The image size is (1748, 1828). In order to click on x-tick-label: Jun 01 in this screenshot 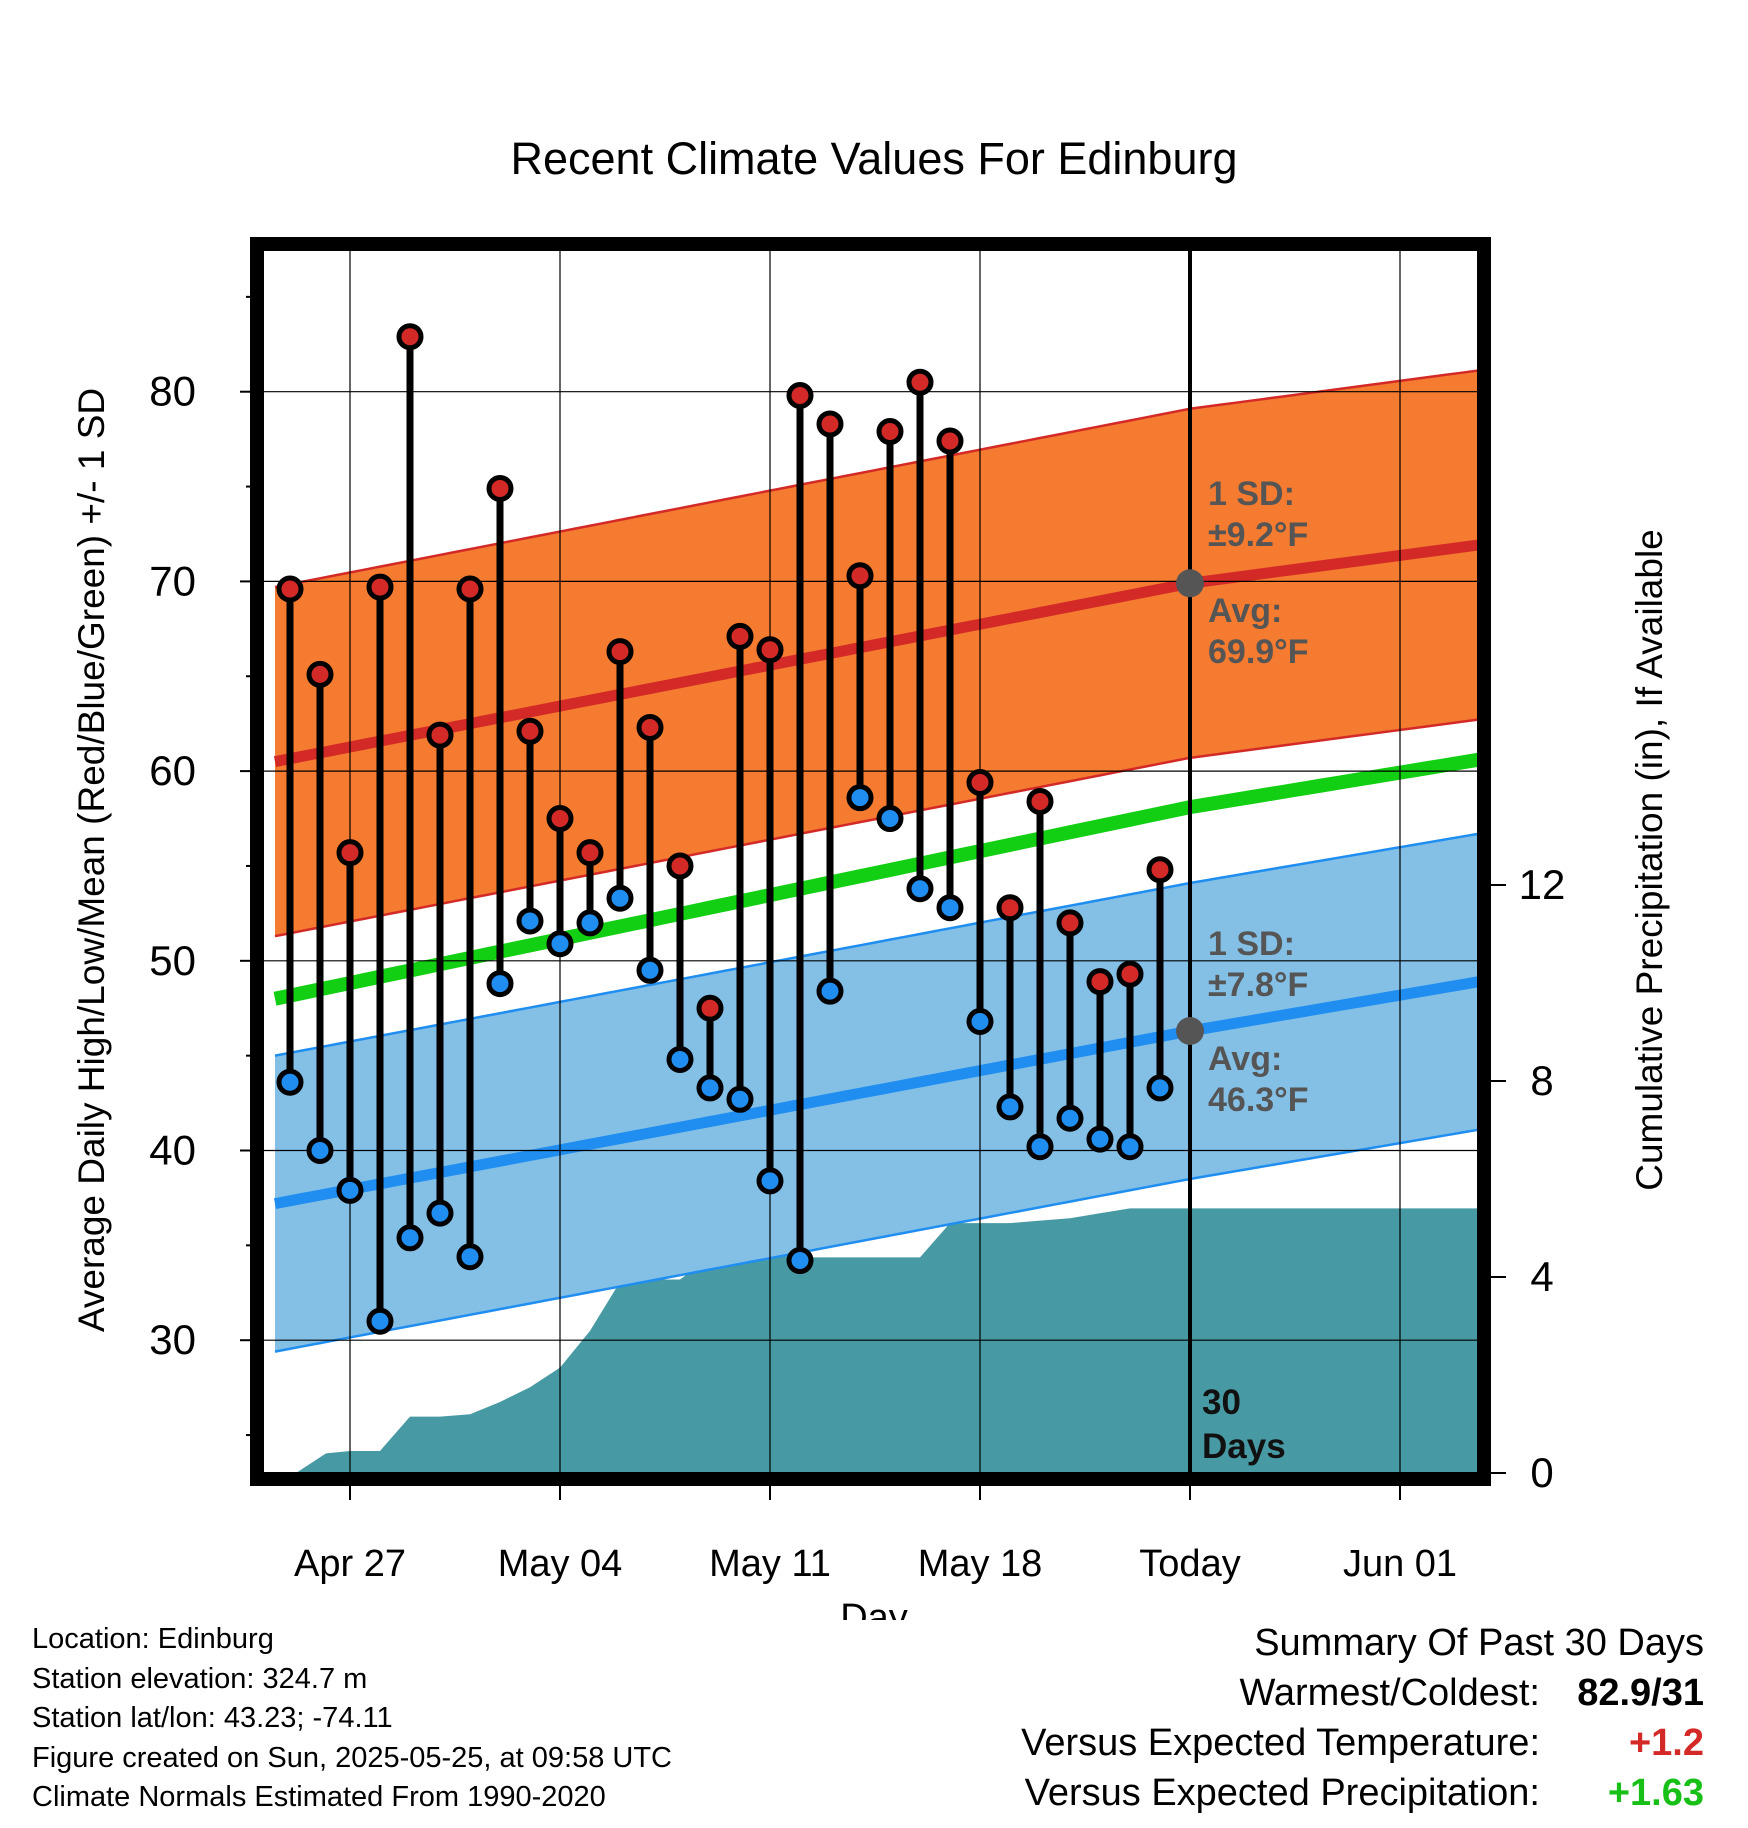, I will do `click(1400, 1564)`.